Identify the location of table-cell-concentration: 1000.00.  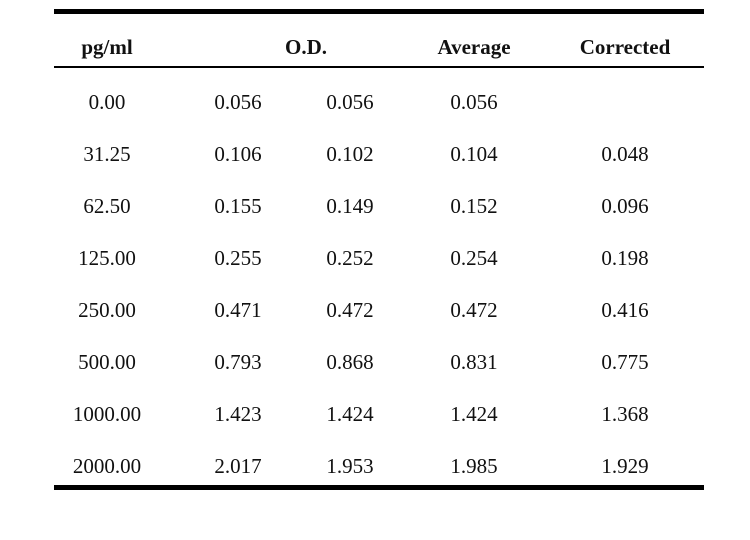
(107, 414).